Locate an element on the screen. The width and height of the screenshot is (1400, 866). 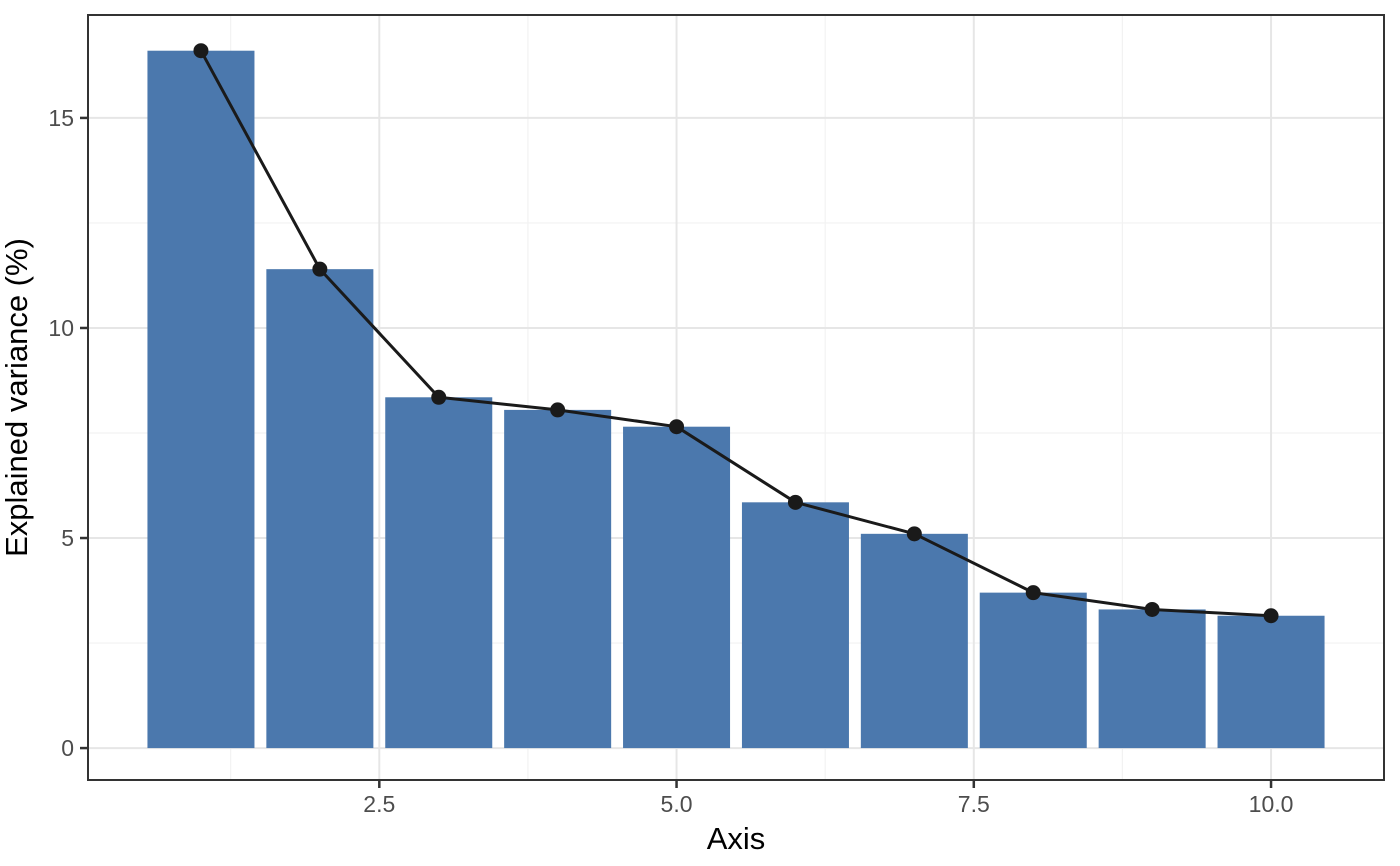
y-tick-label: 0 is located at coordinates (67, 748).